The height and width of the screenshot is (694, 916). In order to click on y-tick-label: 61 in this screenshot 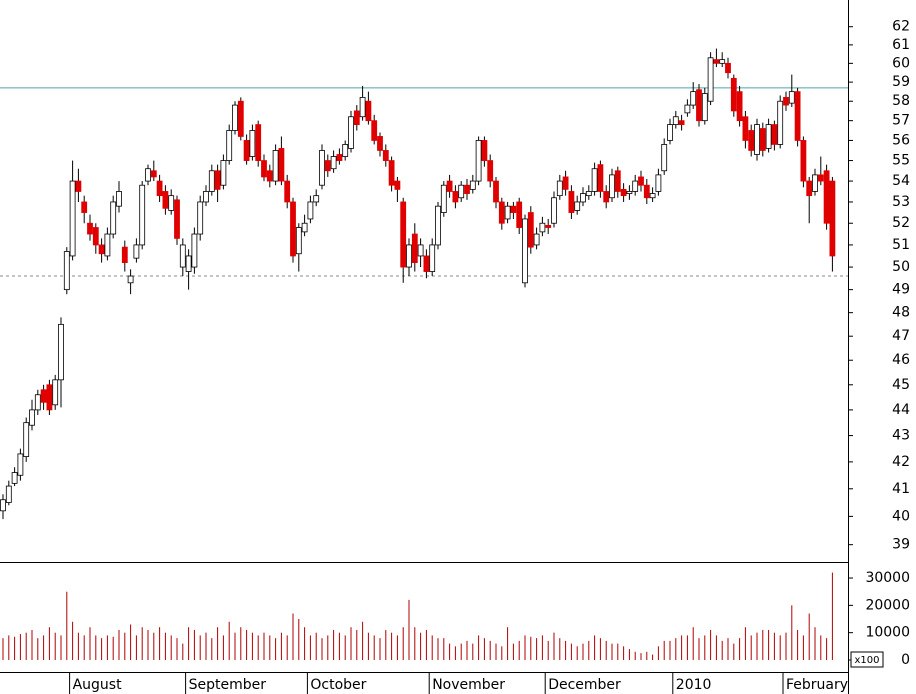, I will do `click(901, 45)`.